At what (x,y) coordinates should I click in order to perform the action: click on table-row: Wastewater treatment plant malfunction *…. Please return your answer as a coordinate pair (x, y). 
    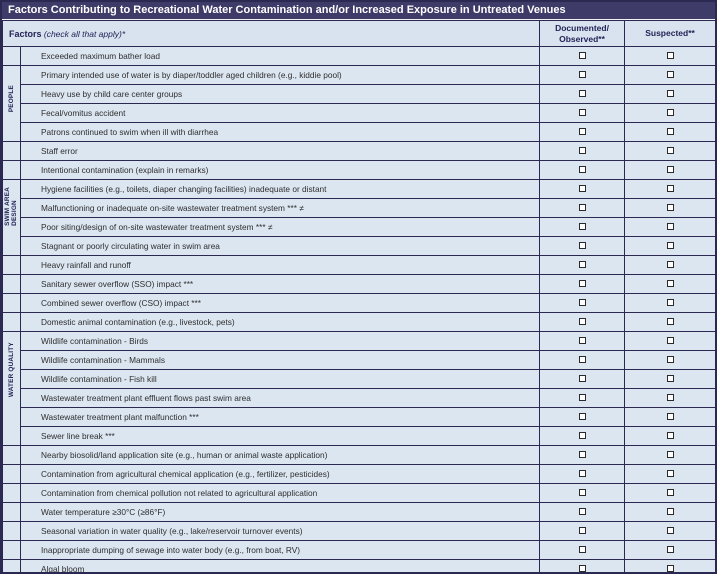
    Looking at the image, I should click on (359, 417).